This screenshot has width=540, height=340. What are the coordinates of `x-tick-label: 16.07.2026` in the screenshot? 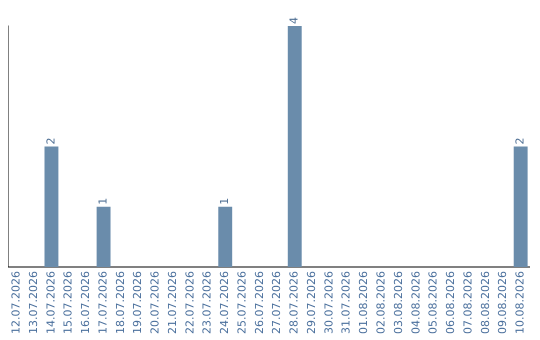 It's located at (85, 302).